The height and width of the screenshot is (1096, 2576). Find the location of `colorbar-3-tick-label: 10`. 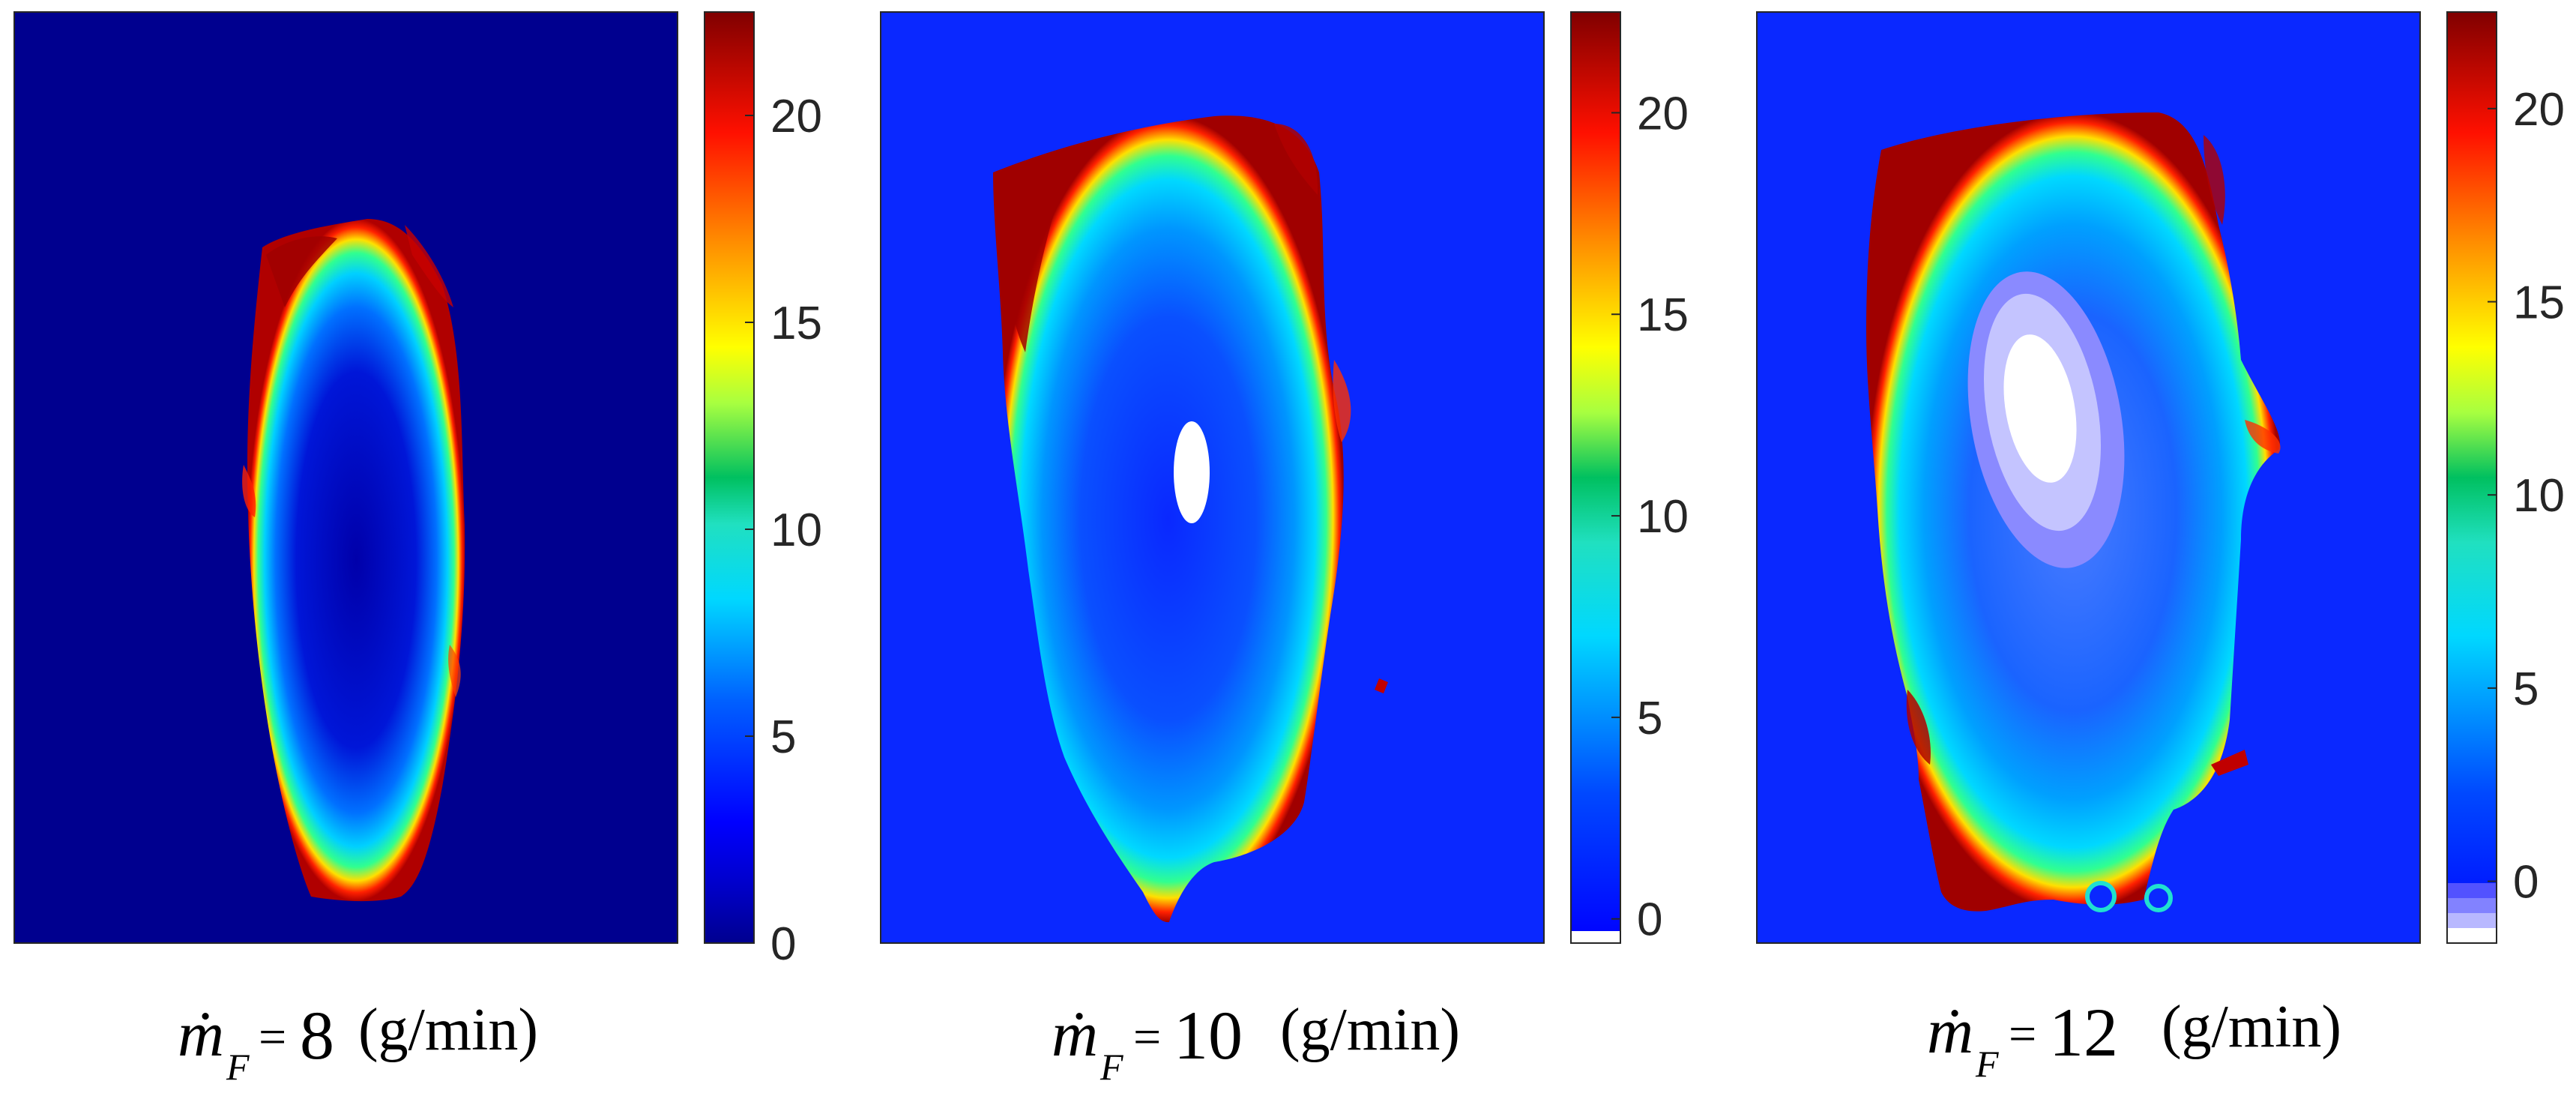

colorbar-3-tick-label: 10 is located at coordinates (2539, 496).